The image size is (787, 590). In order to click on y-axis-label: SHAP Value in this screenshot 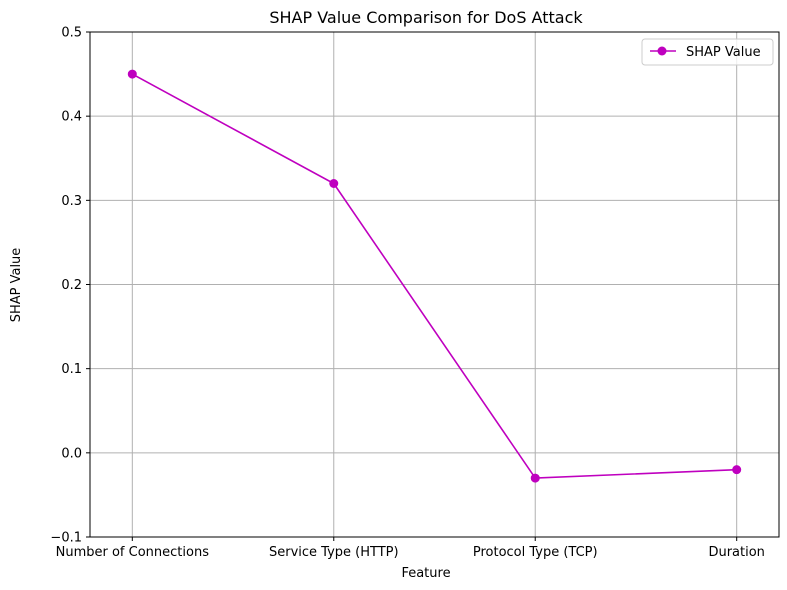, I will do `click(16, 285)`.